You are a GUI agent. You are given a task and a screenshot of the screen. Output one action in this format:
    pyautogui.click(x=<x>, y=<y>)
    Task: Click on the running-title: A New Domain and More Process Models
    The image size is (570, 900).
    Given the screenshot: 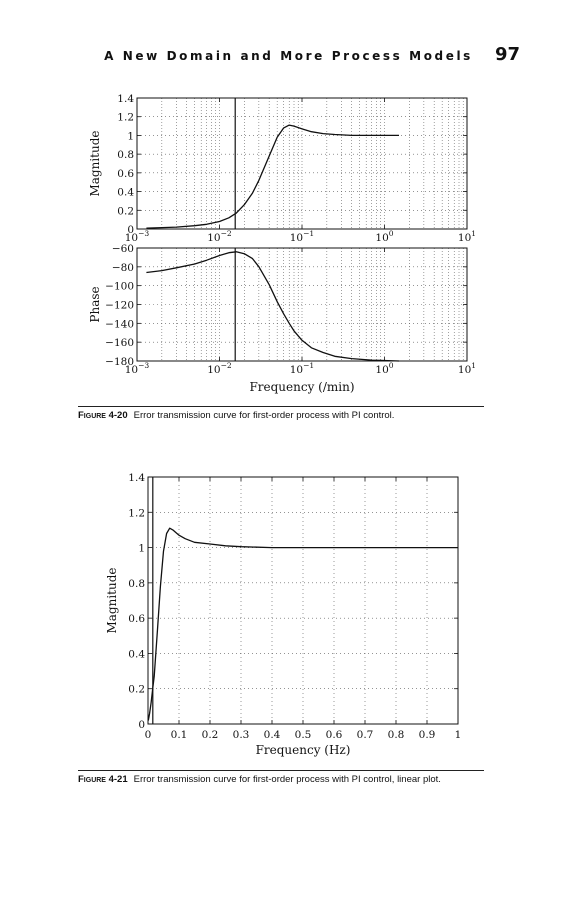 What is the action you would take?
    pyautogui.click(x=288, y=56)
    